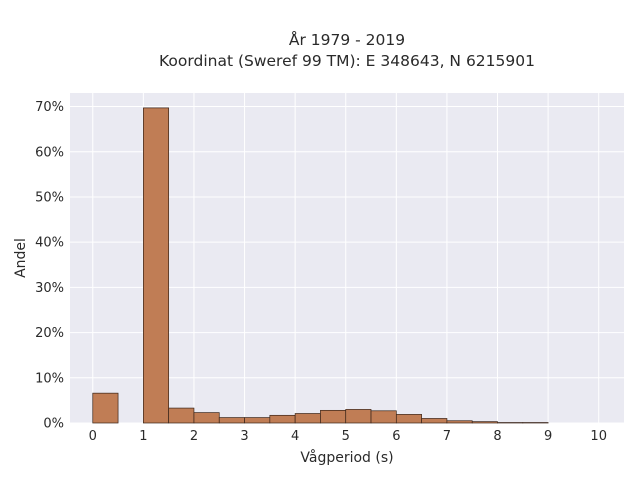 Image resolution: width=640 pixels, height=480 pixels. Describe the element at coordinates (49, 107) in the screenshot. I see `y-tick-label: 70%` at that location.